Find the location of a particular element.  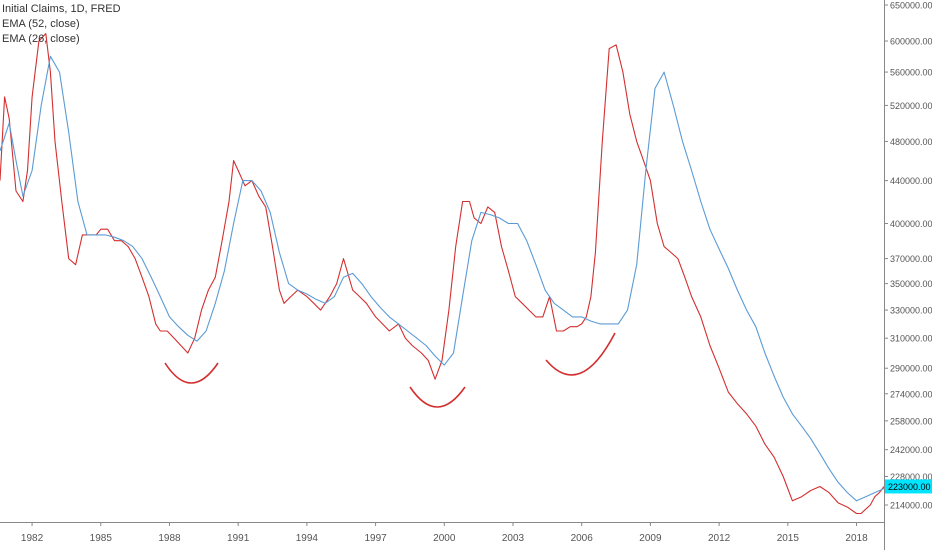

x-tick-label: 1991 is located at coordinates (238, 538).